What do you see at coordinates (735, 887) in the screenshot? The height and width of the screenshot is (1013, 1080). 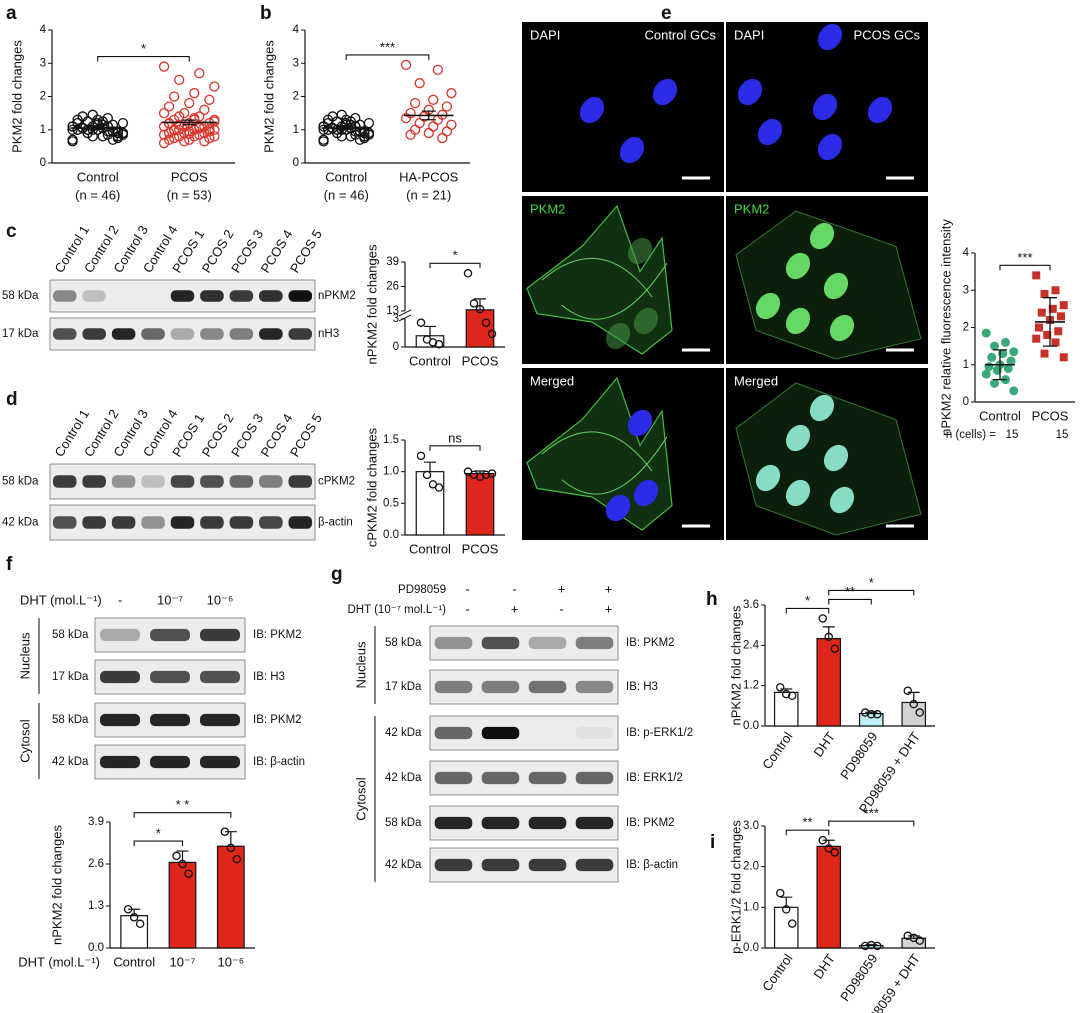 I see `y-axis-label: p-ERK1/2 fold changes` at bounding box center [735, 887].